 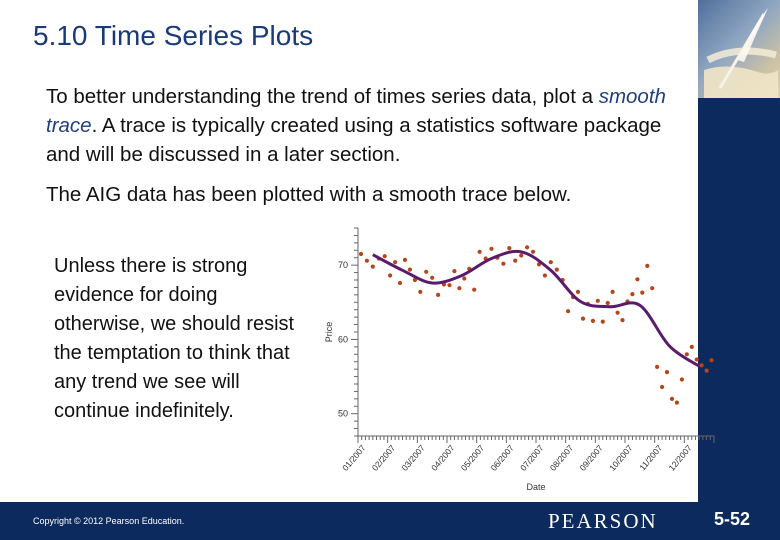 What do you see at coordinates (443, 458) in the screenshot?
I see `x-tick-label: 04/2007` at bounding box center [443, 458].